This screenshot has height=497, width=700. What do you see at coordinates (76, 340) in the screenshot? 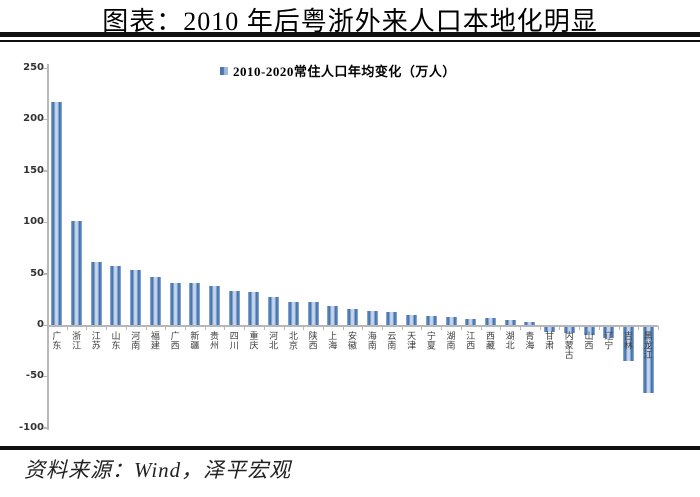
I see `x-category-label: 浙江` at bounding box center [76, 340].